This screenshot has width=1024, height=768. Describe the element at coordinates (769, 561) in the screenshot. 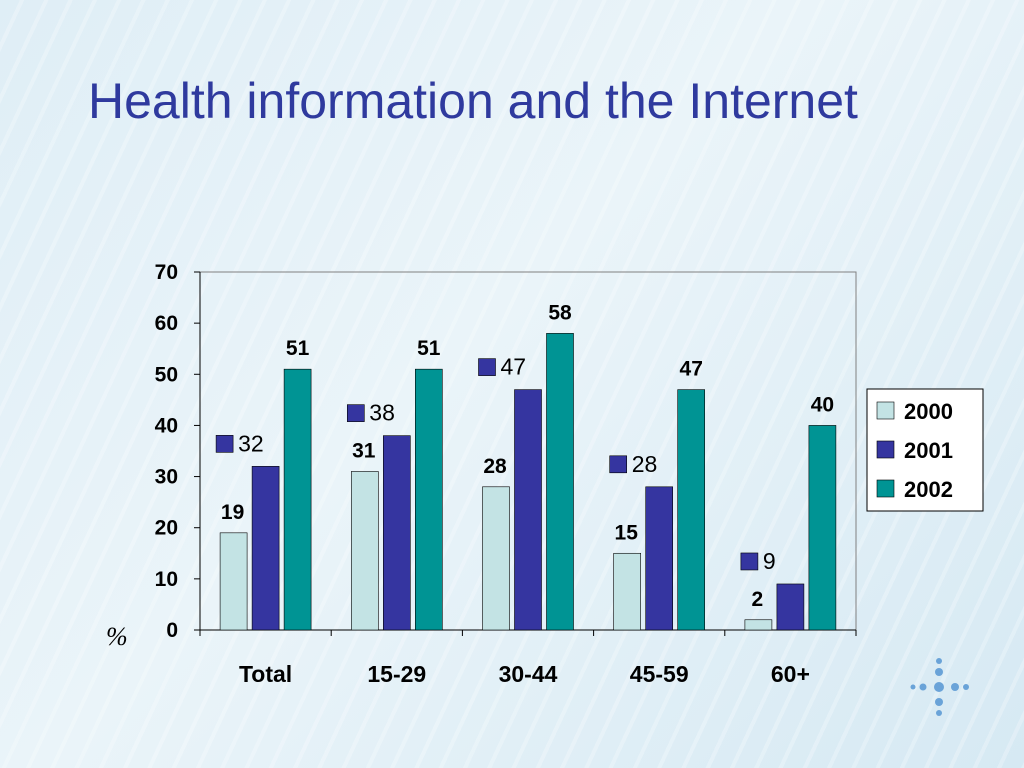

I see `data-label: 9` at that location.